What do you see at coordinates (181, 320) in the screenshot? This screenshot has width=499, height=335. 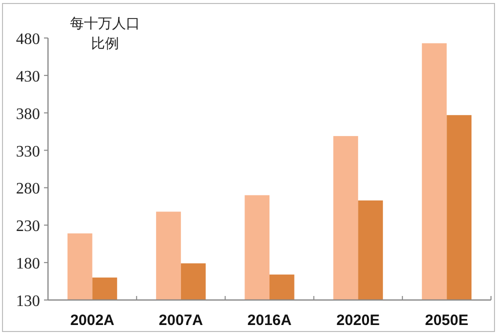 I see `x-tick-label: 2007A` at bounding box center [181, 320].